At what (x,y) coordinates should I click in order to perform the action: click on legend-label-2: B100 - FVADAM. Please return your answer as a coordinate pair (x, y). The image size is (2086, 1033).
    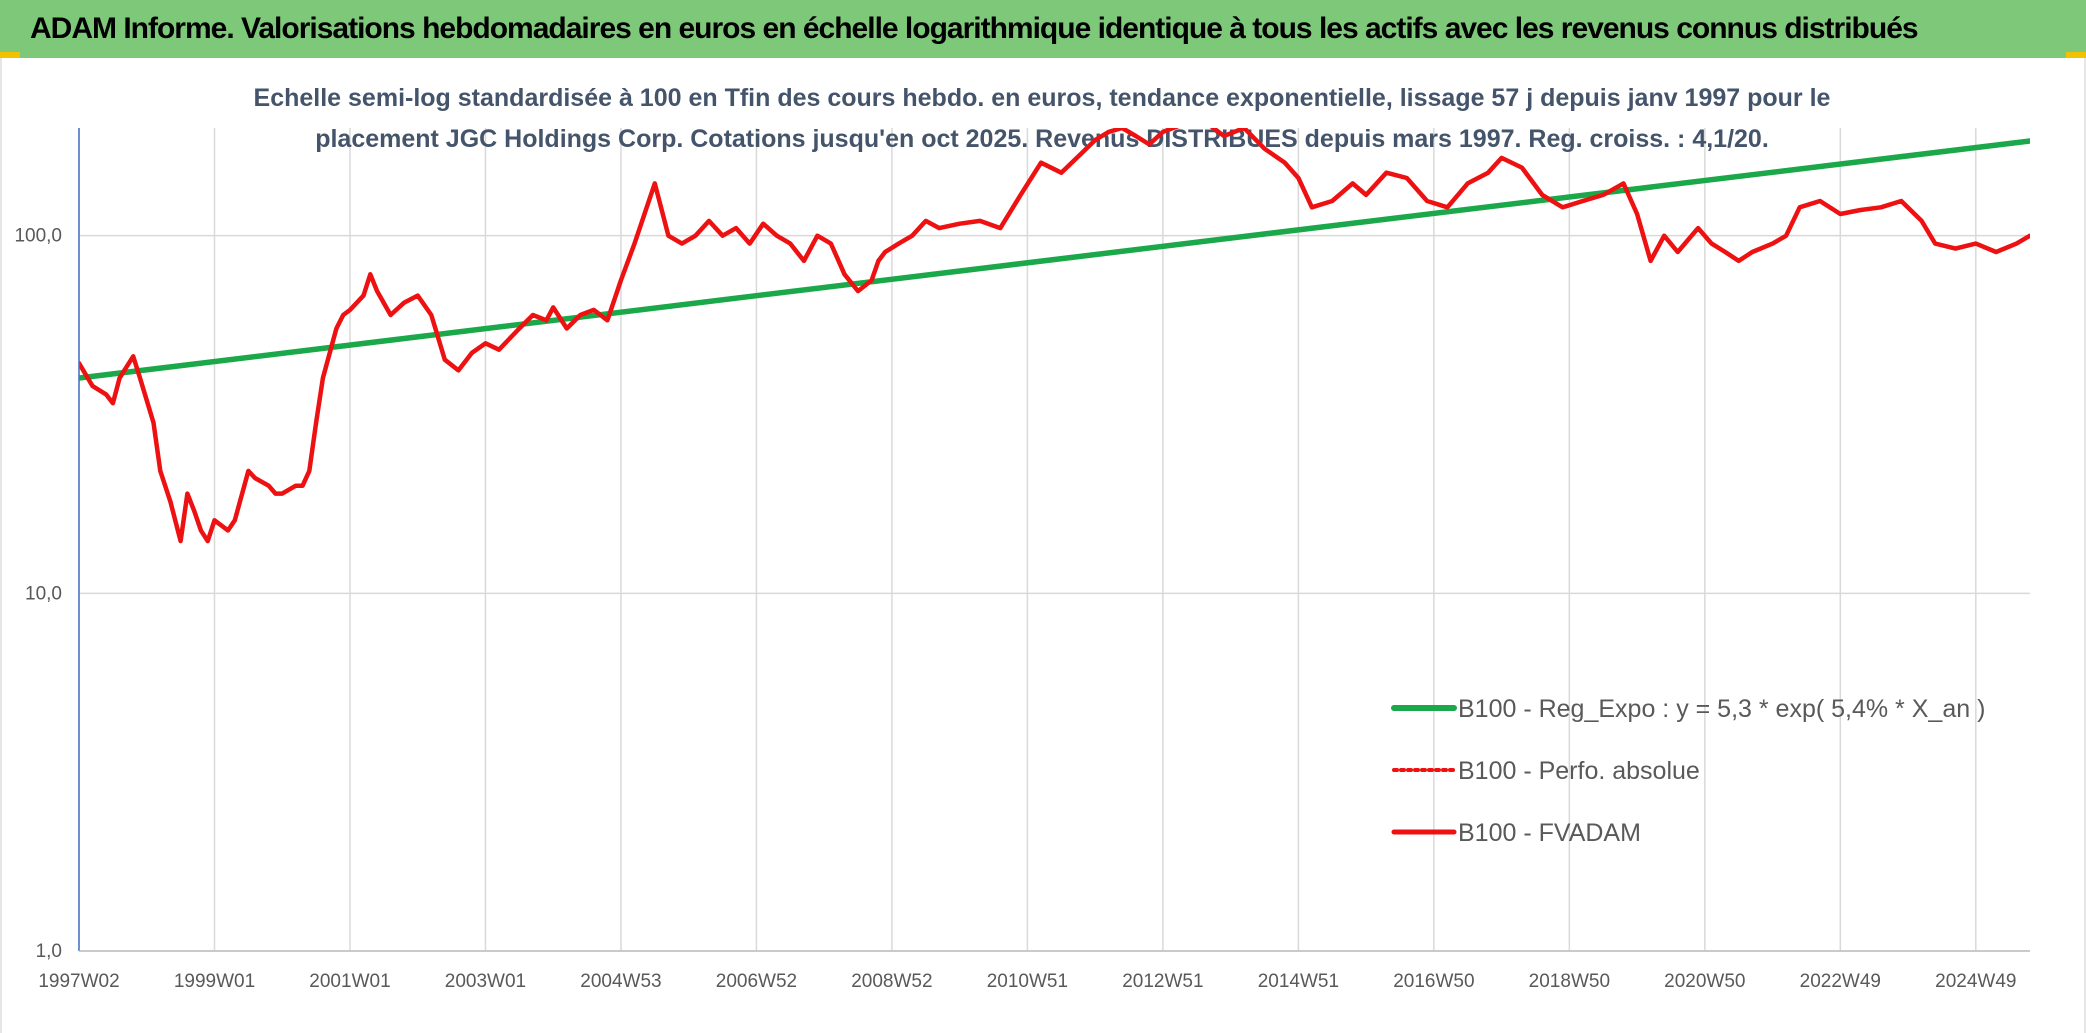
    Looking at the image, I should click on (1549, 833).